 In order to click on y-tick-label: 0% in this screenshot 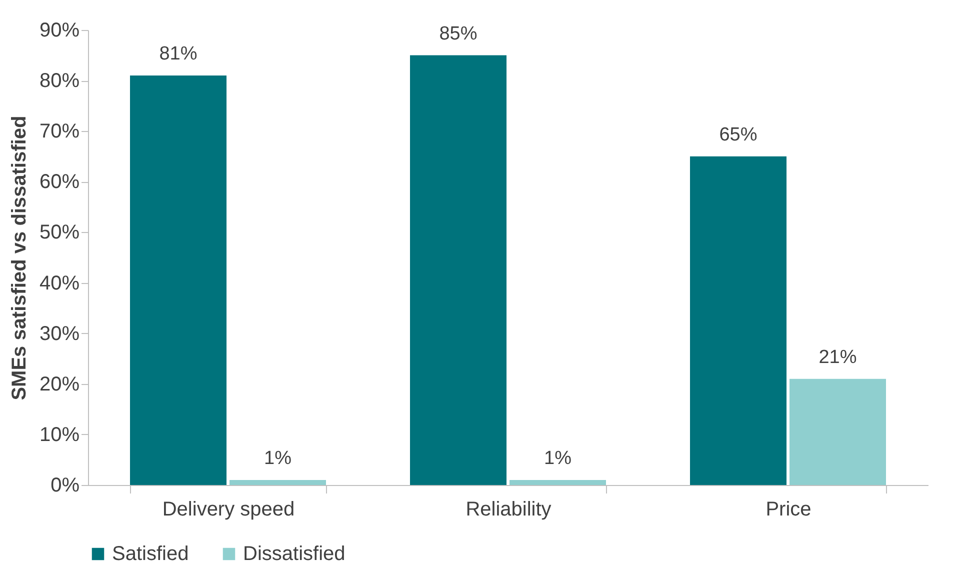, I will do `click(65, 485)`.